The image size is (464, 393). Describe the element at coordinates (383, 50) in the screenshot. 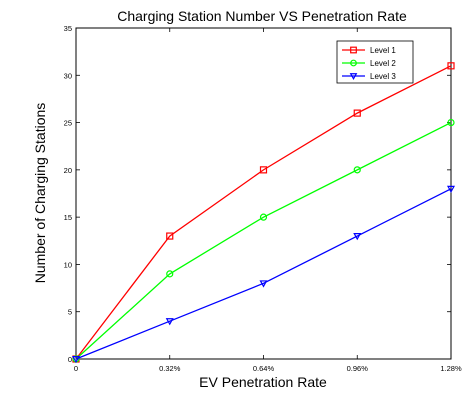

I see `legend-label: Level 1` at that location.